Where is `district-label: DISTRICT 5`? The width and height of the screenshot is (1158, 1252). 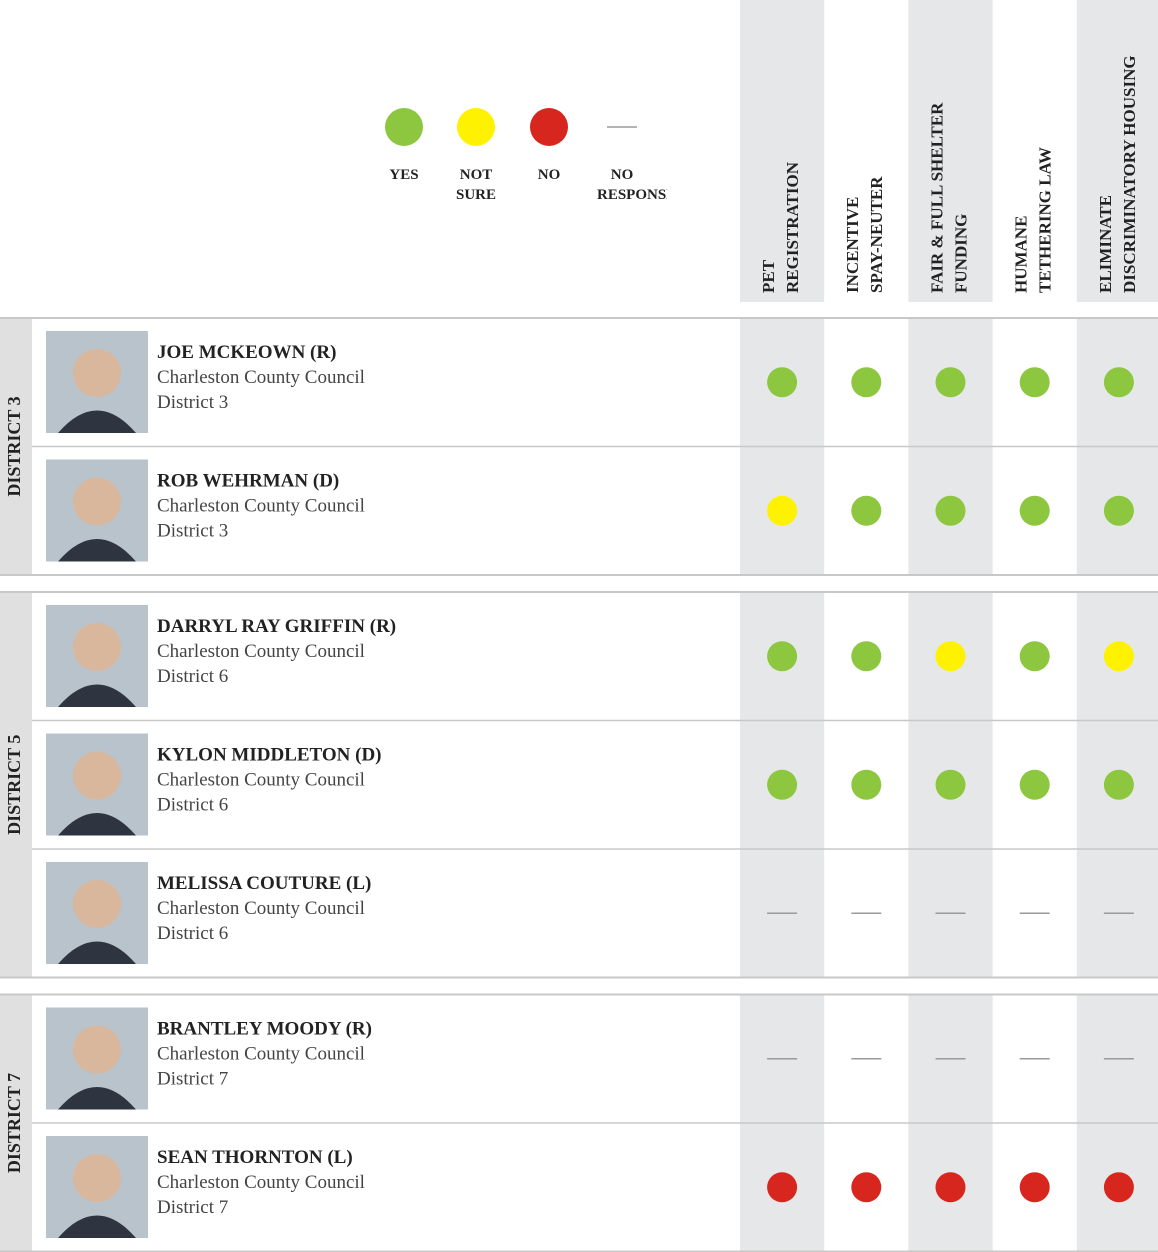
district-label: DISTRICT 5 is located at coordinates (14, 785).